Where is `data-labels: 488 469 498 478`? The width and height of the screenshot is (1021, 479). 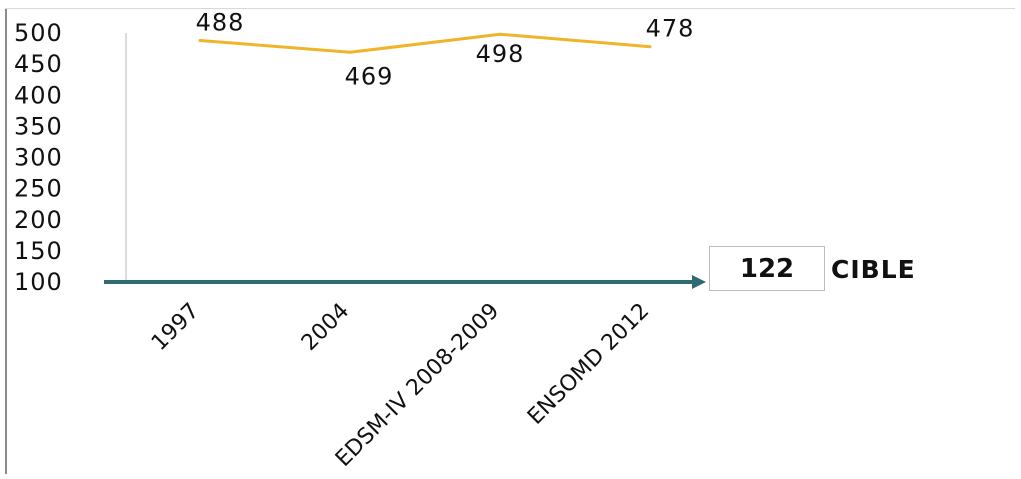
data-labels: 488 469 498 478 is located at coordinates (445, 49).